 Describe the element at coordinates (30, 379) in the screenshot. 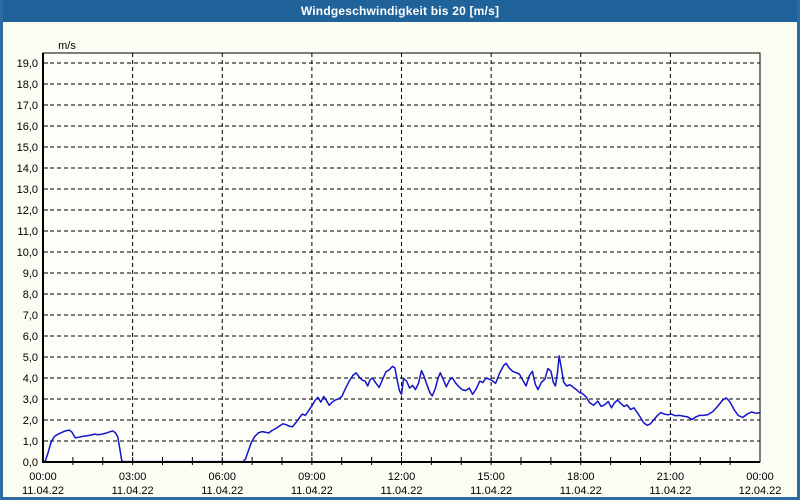

I see `y-axis-tick-label: 4,0` at that location.